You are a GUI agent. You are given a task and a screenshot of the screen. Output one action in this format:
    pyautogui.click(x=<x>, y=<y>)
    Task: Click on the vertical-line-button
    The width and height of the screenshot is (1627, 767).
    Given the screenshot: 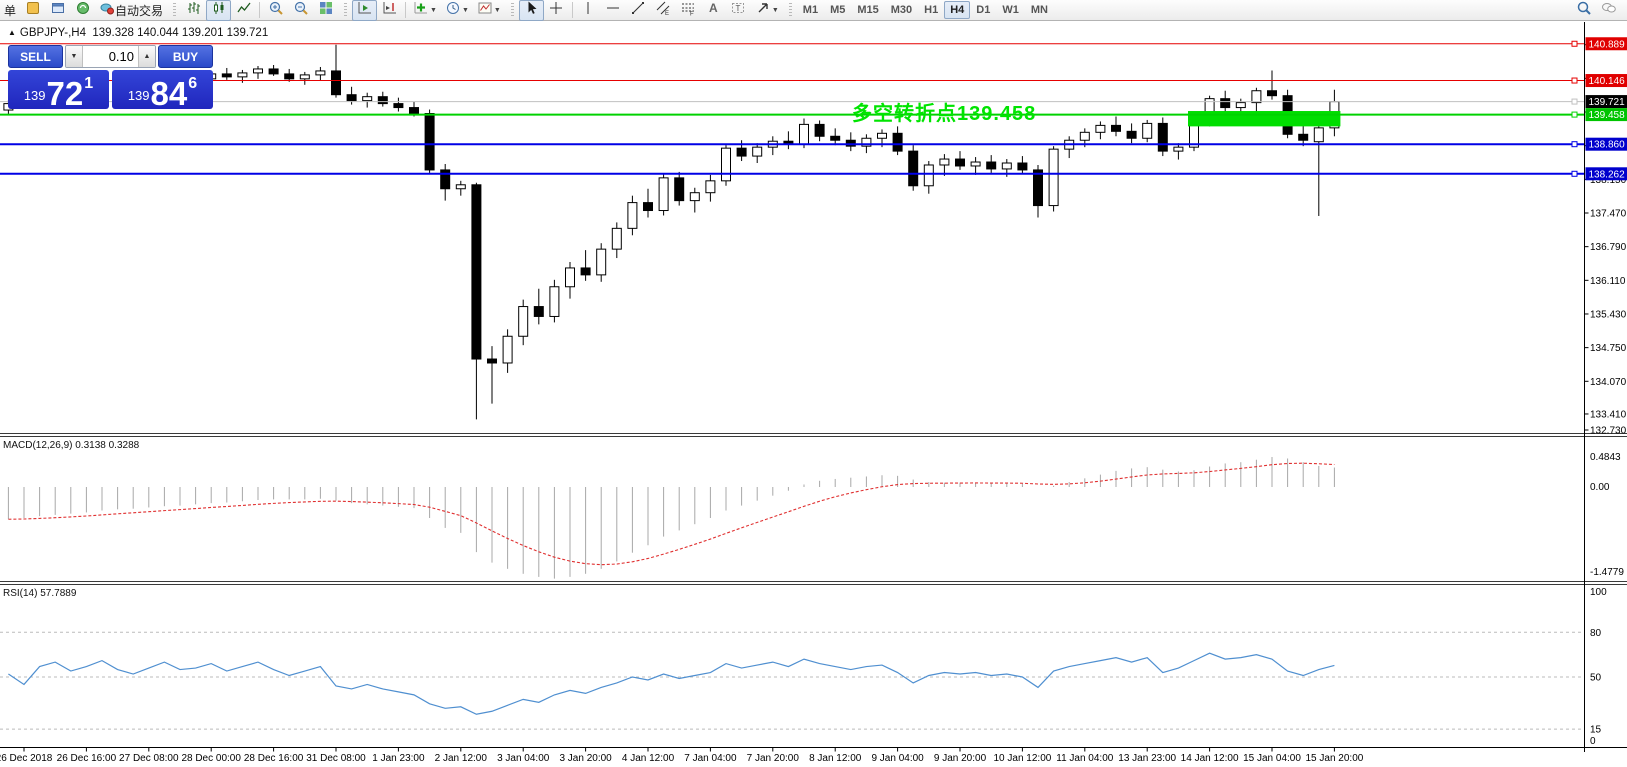 What is the action you would take?
    pyautogui.click(x=588, y=10)
    